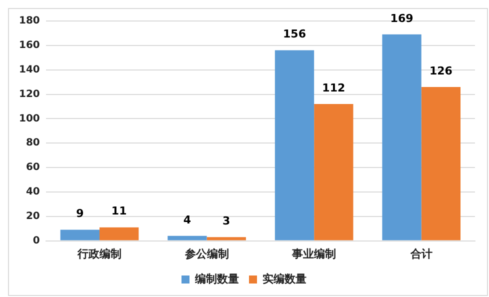  What do you see at coordinates (216, 279) in the screenshot?
I see `legend-label: 编制数量` at bounding box center [216, 279].